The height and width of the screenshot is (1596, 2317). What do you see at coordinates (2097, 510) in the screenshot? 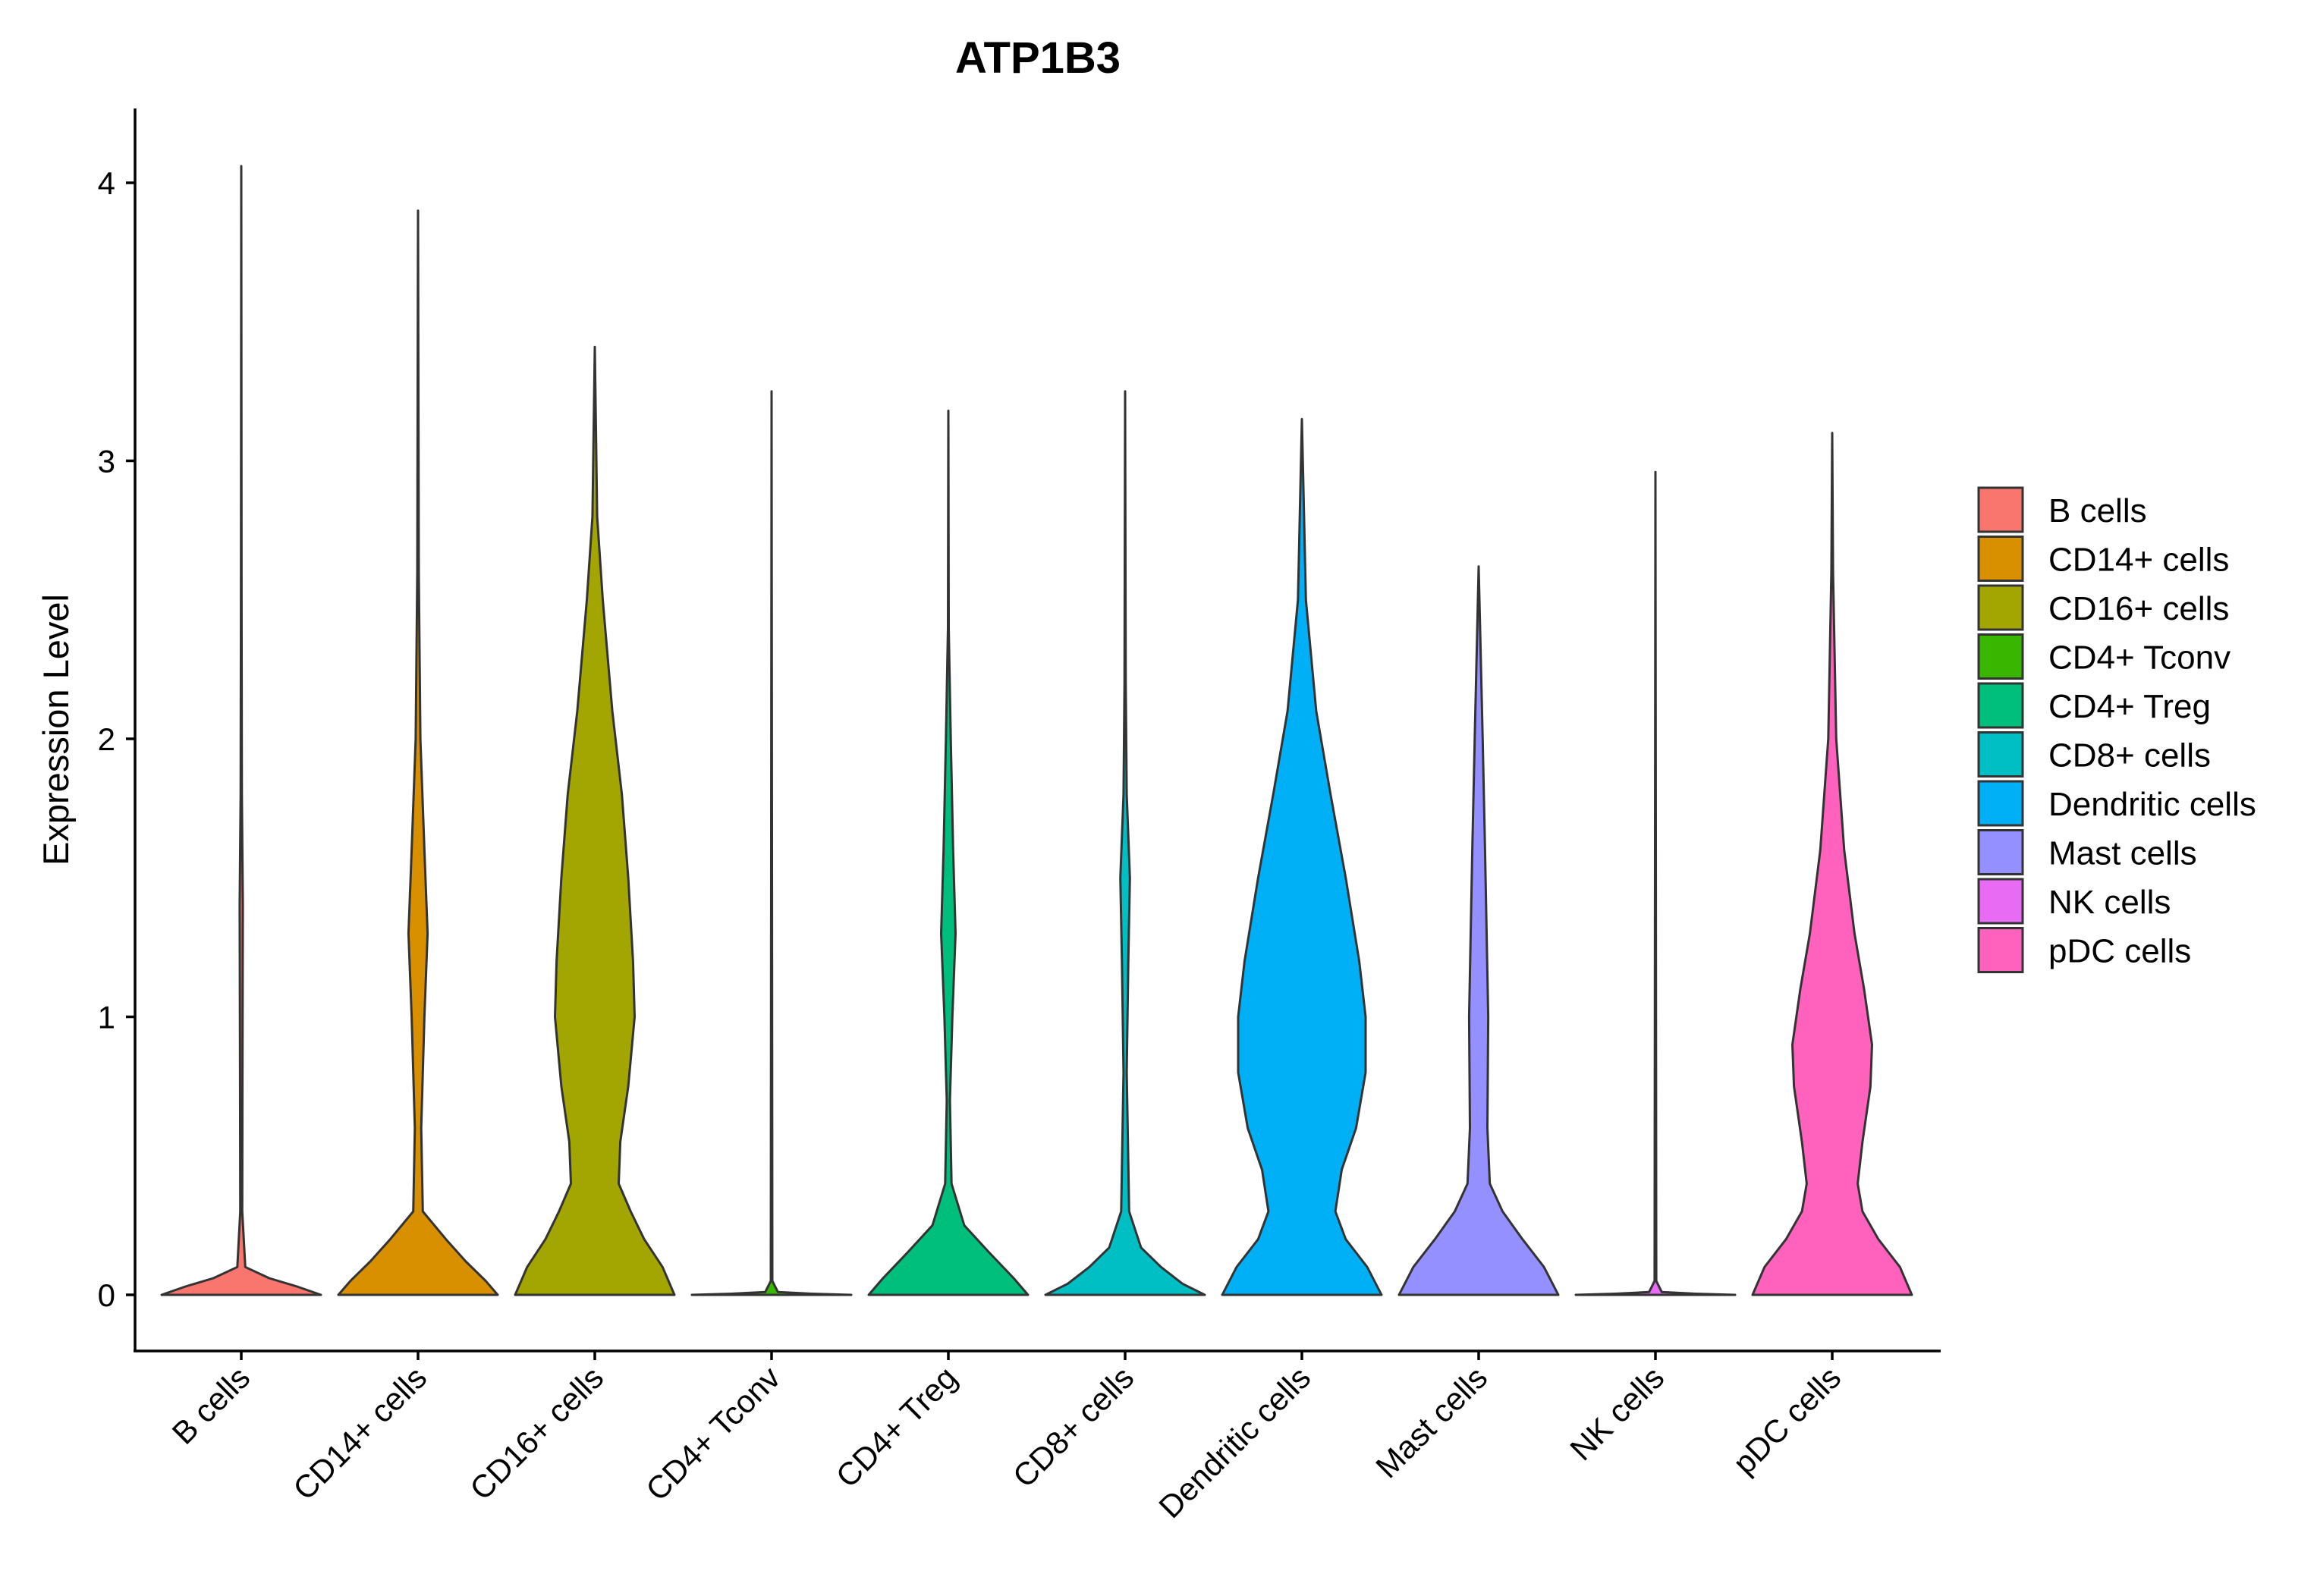
I see `legend-label: B cells` at bounding box center [2097, 510].